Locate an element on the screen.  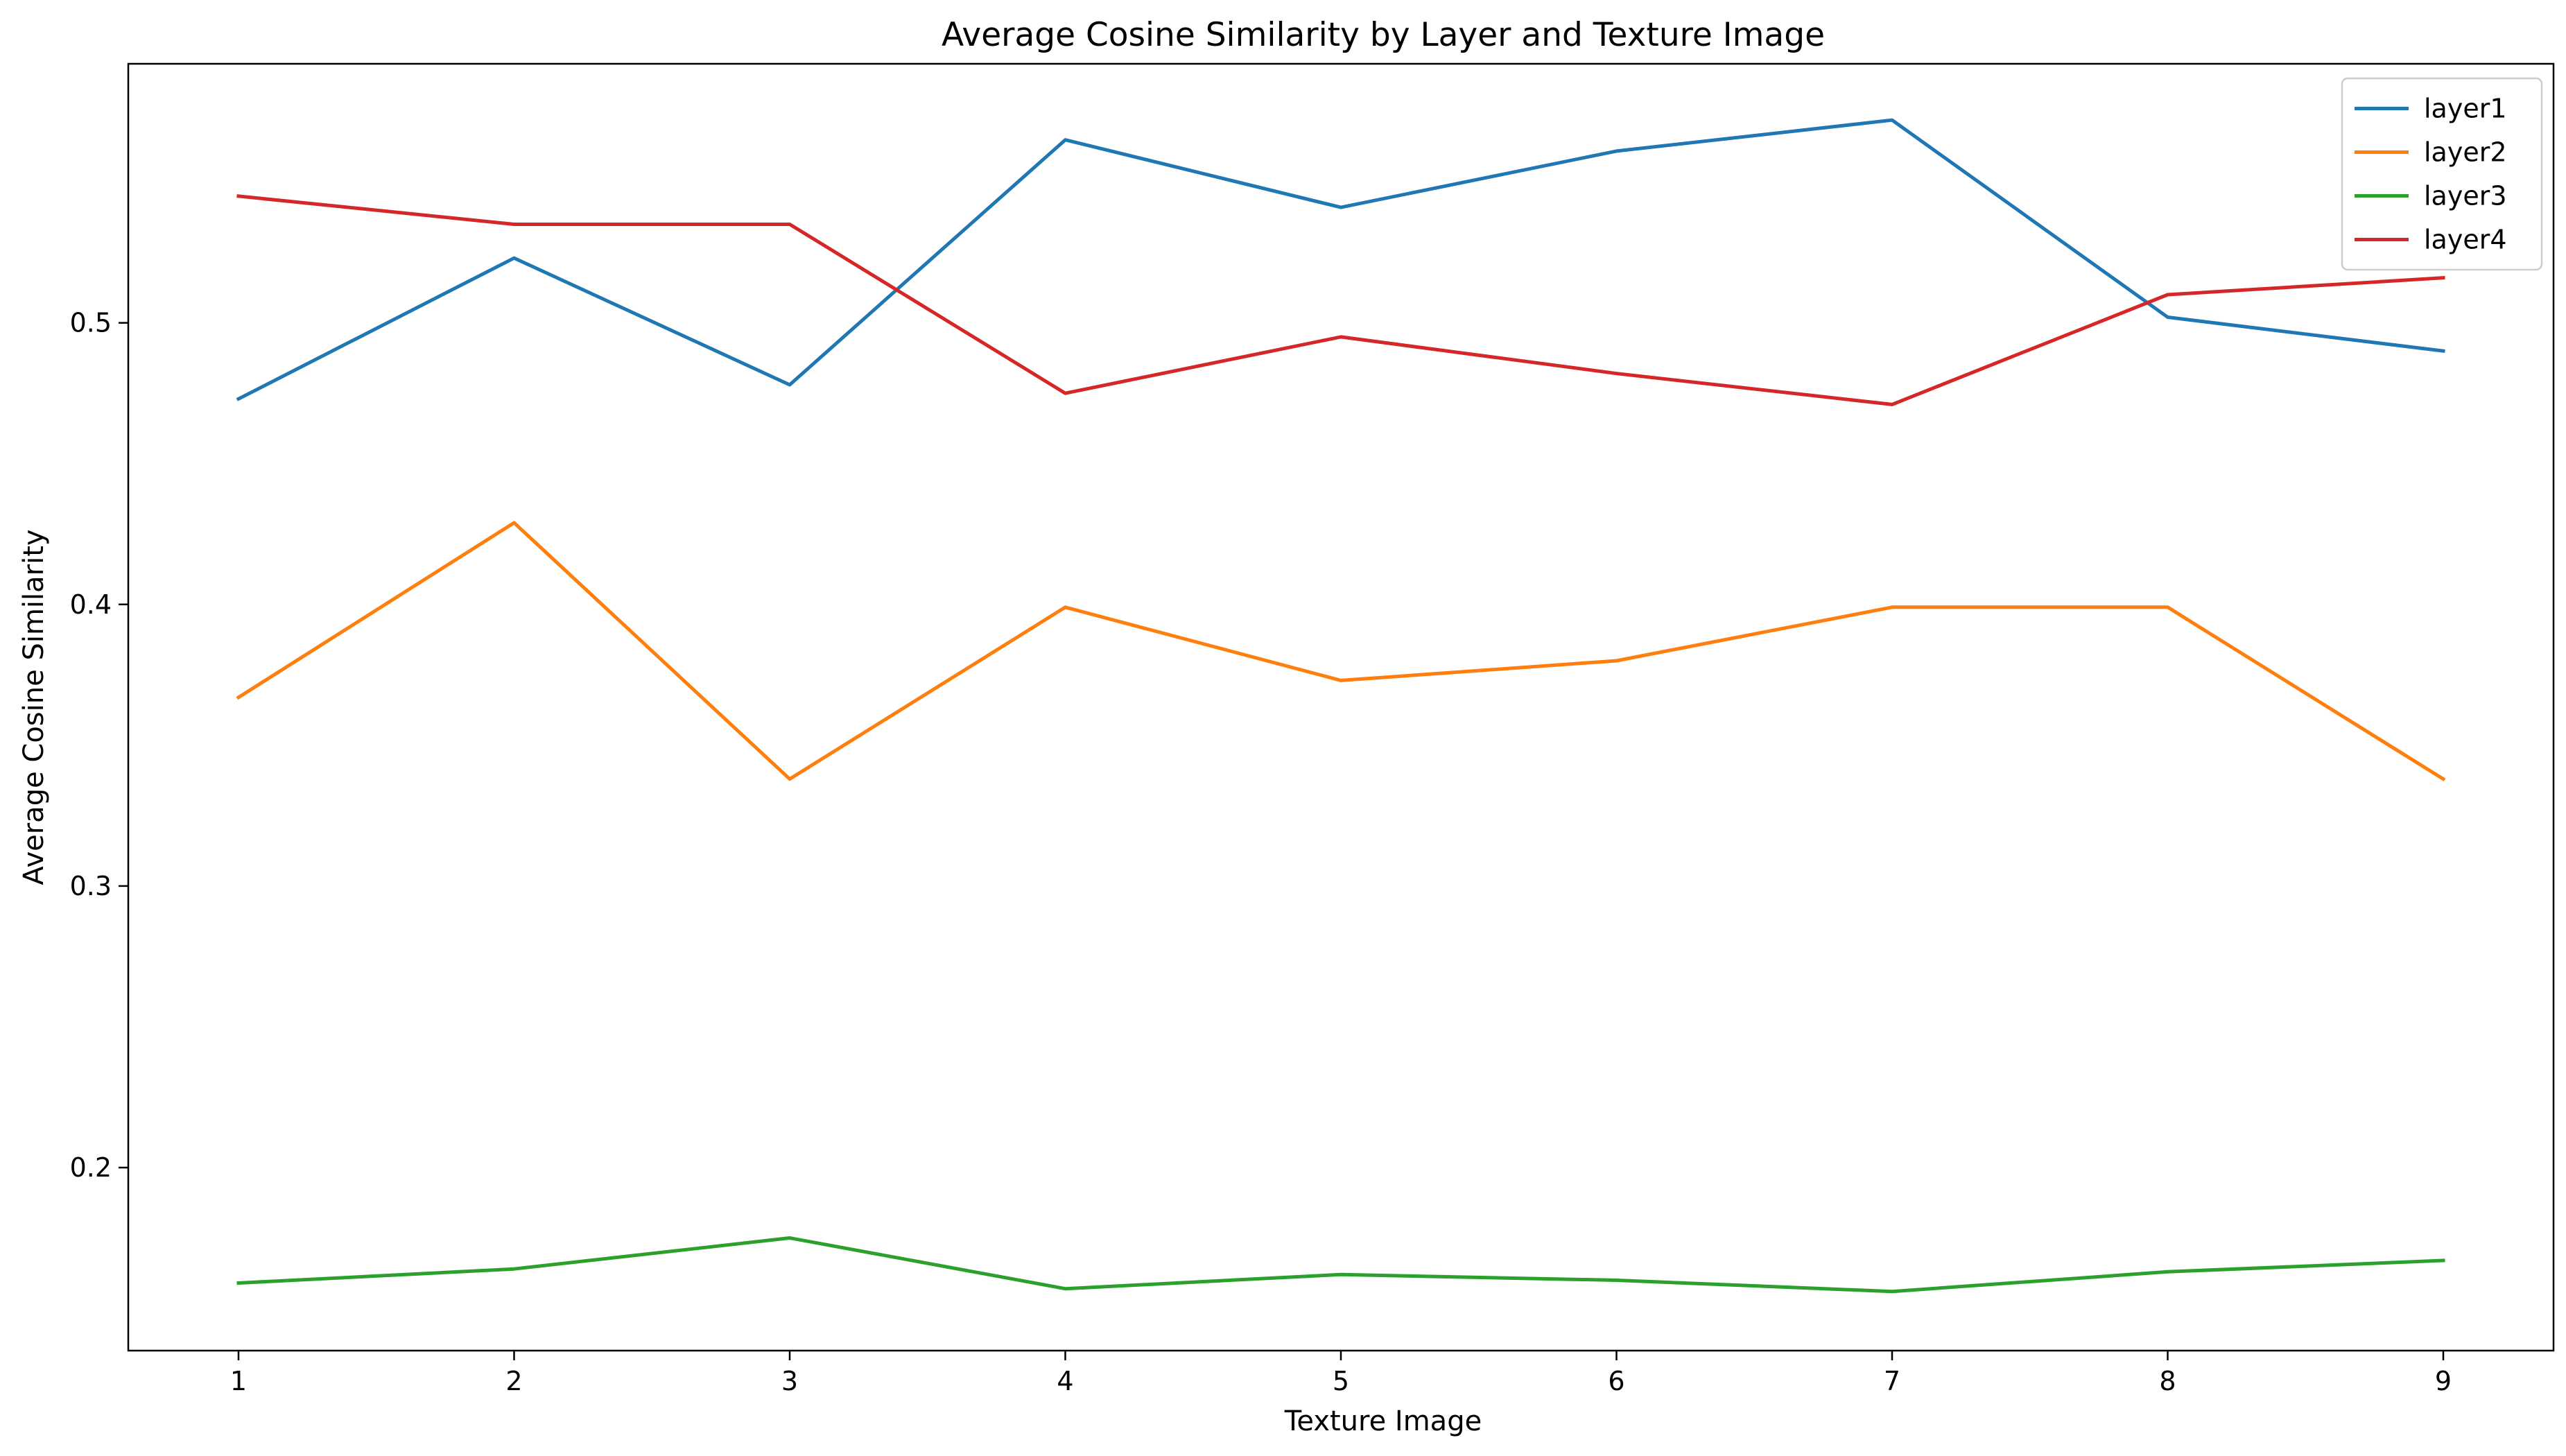
legend-label-layer3: layer3 is located at coordinates (2465, 196).